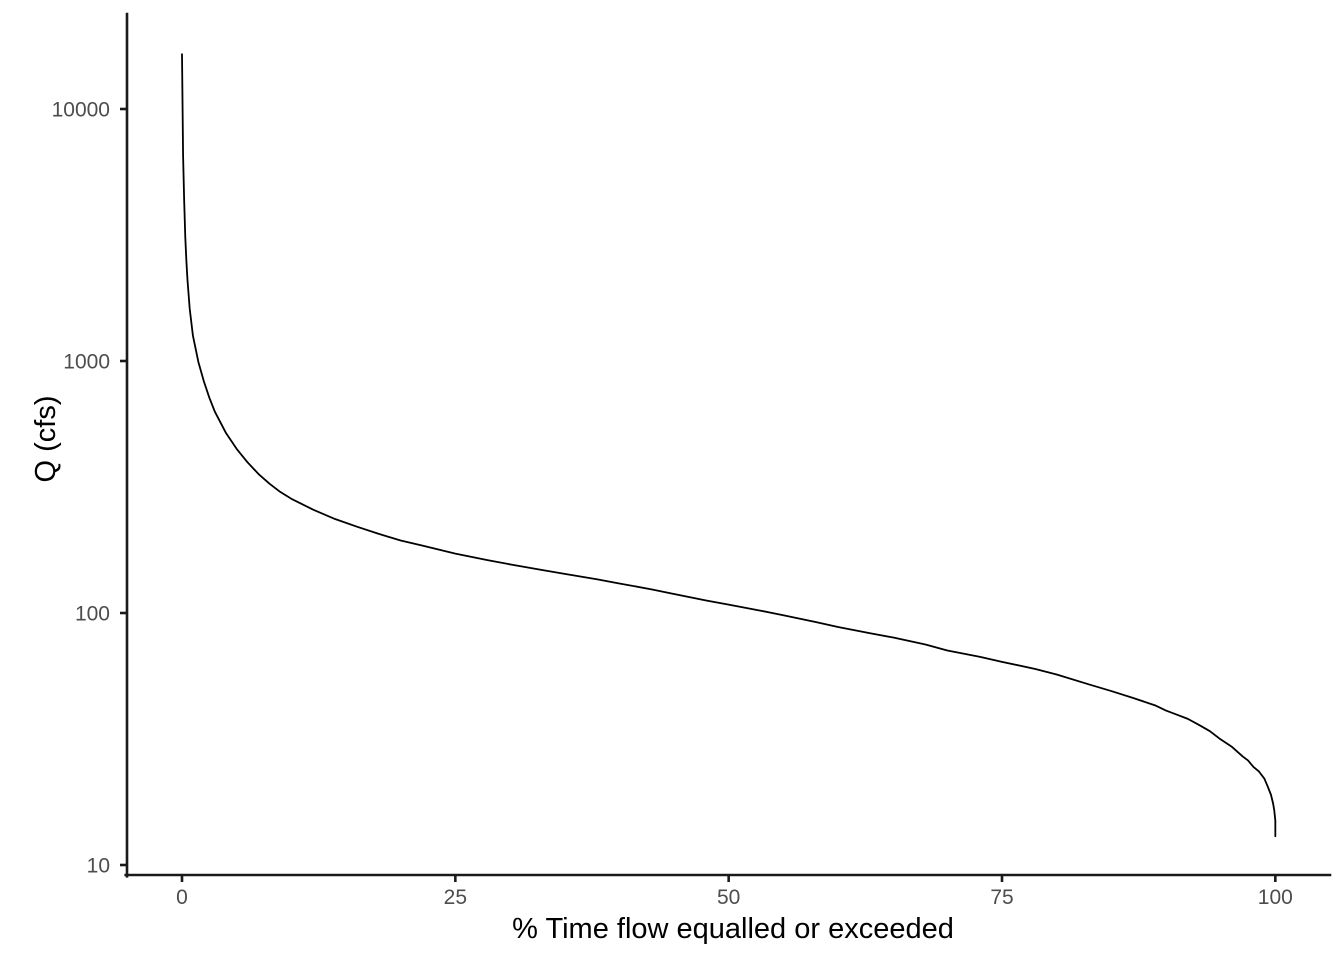  What do you see at coordinates (86, 362) in the screenshot?
I see `y-tick-label: 1000` at bounding box center [86, 362].